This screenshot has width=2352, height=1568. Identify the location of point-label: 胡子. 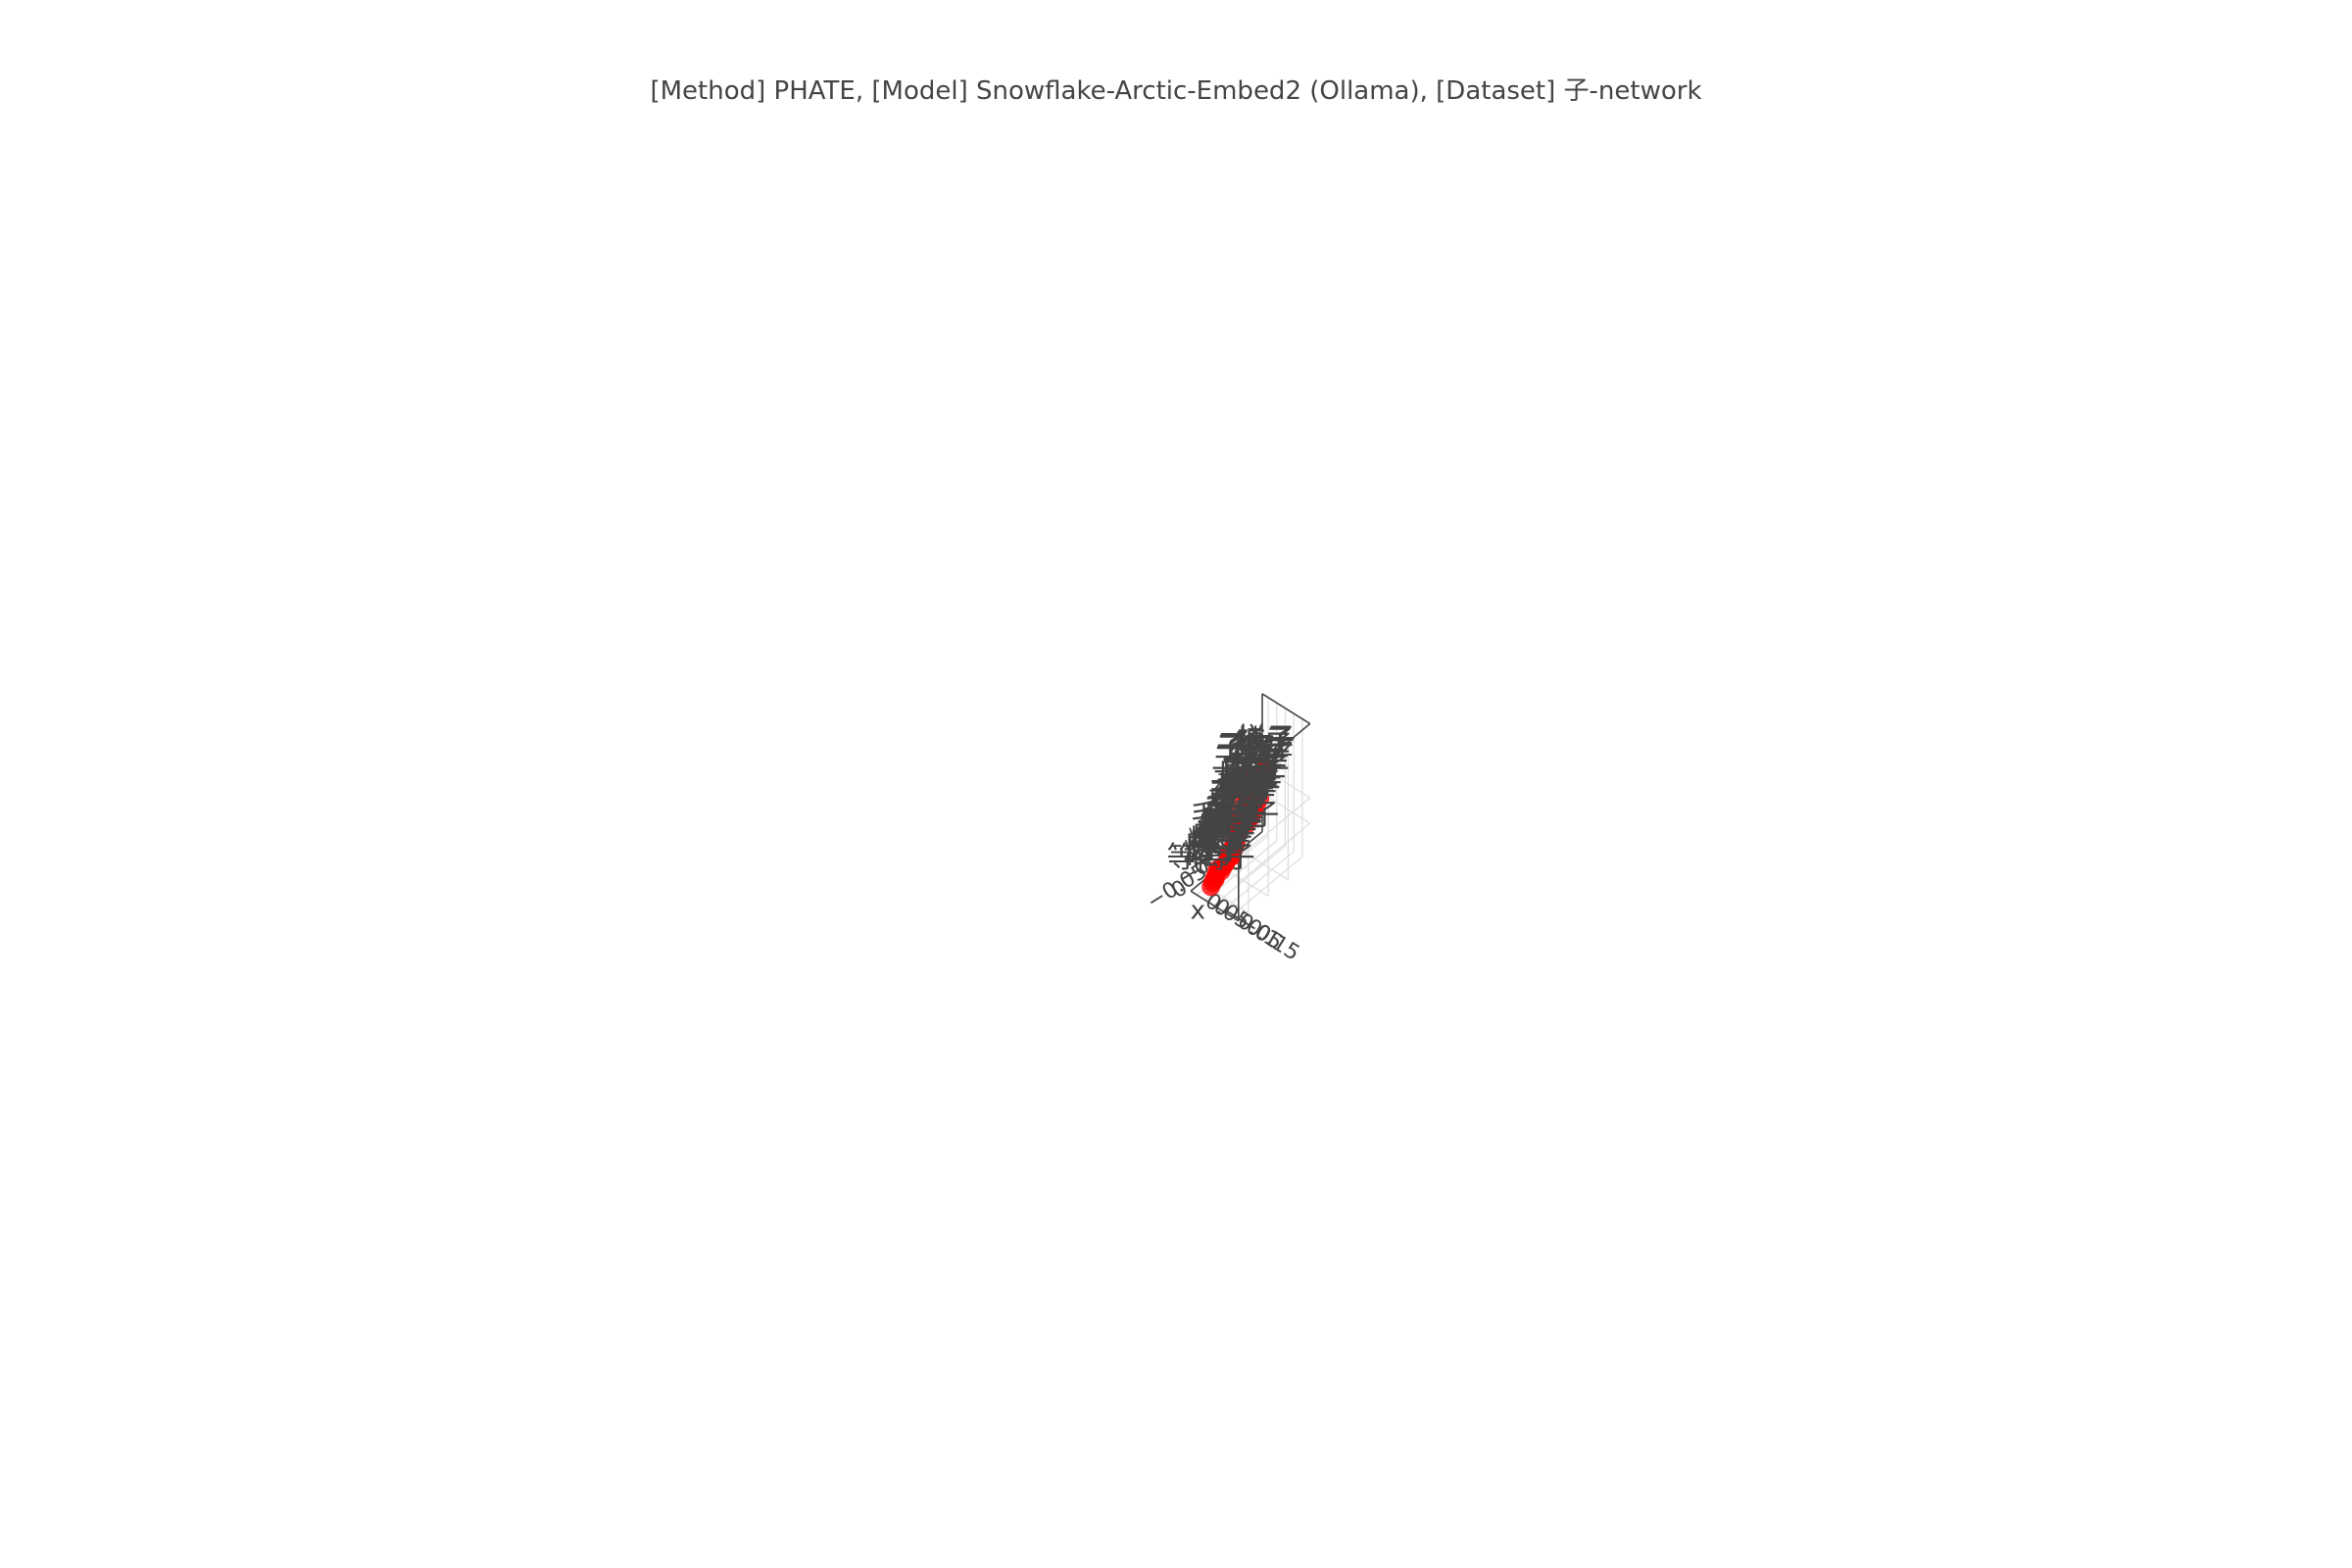
(1247, 792).